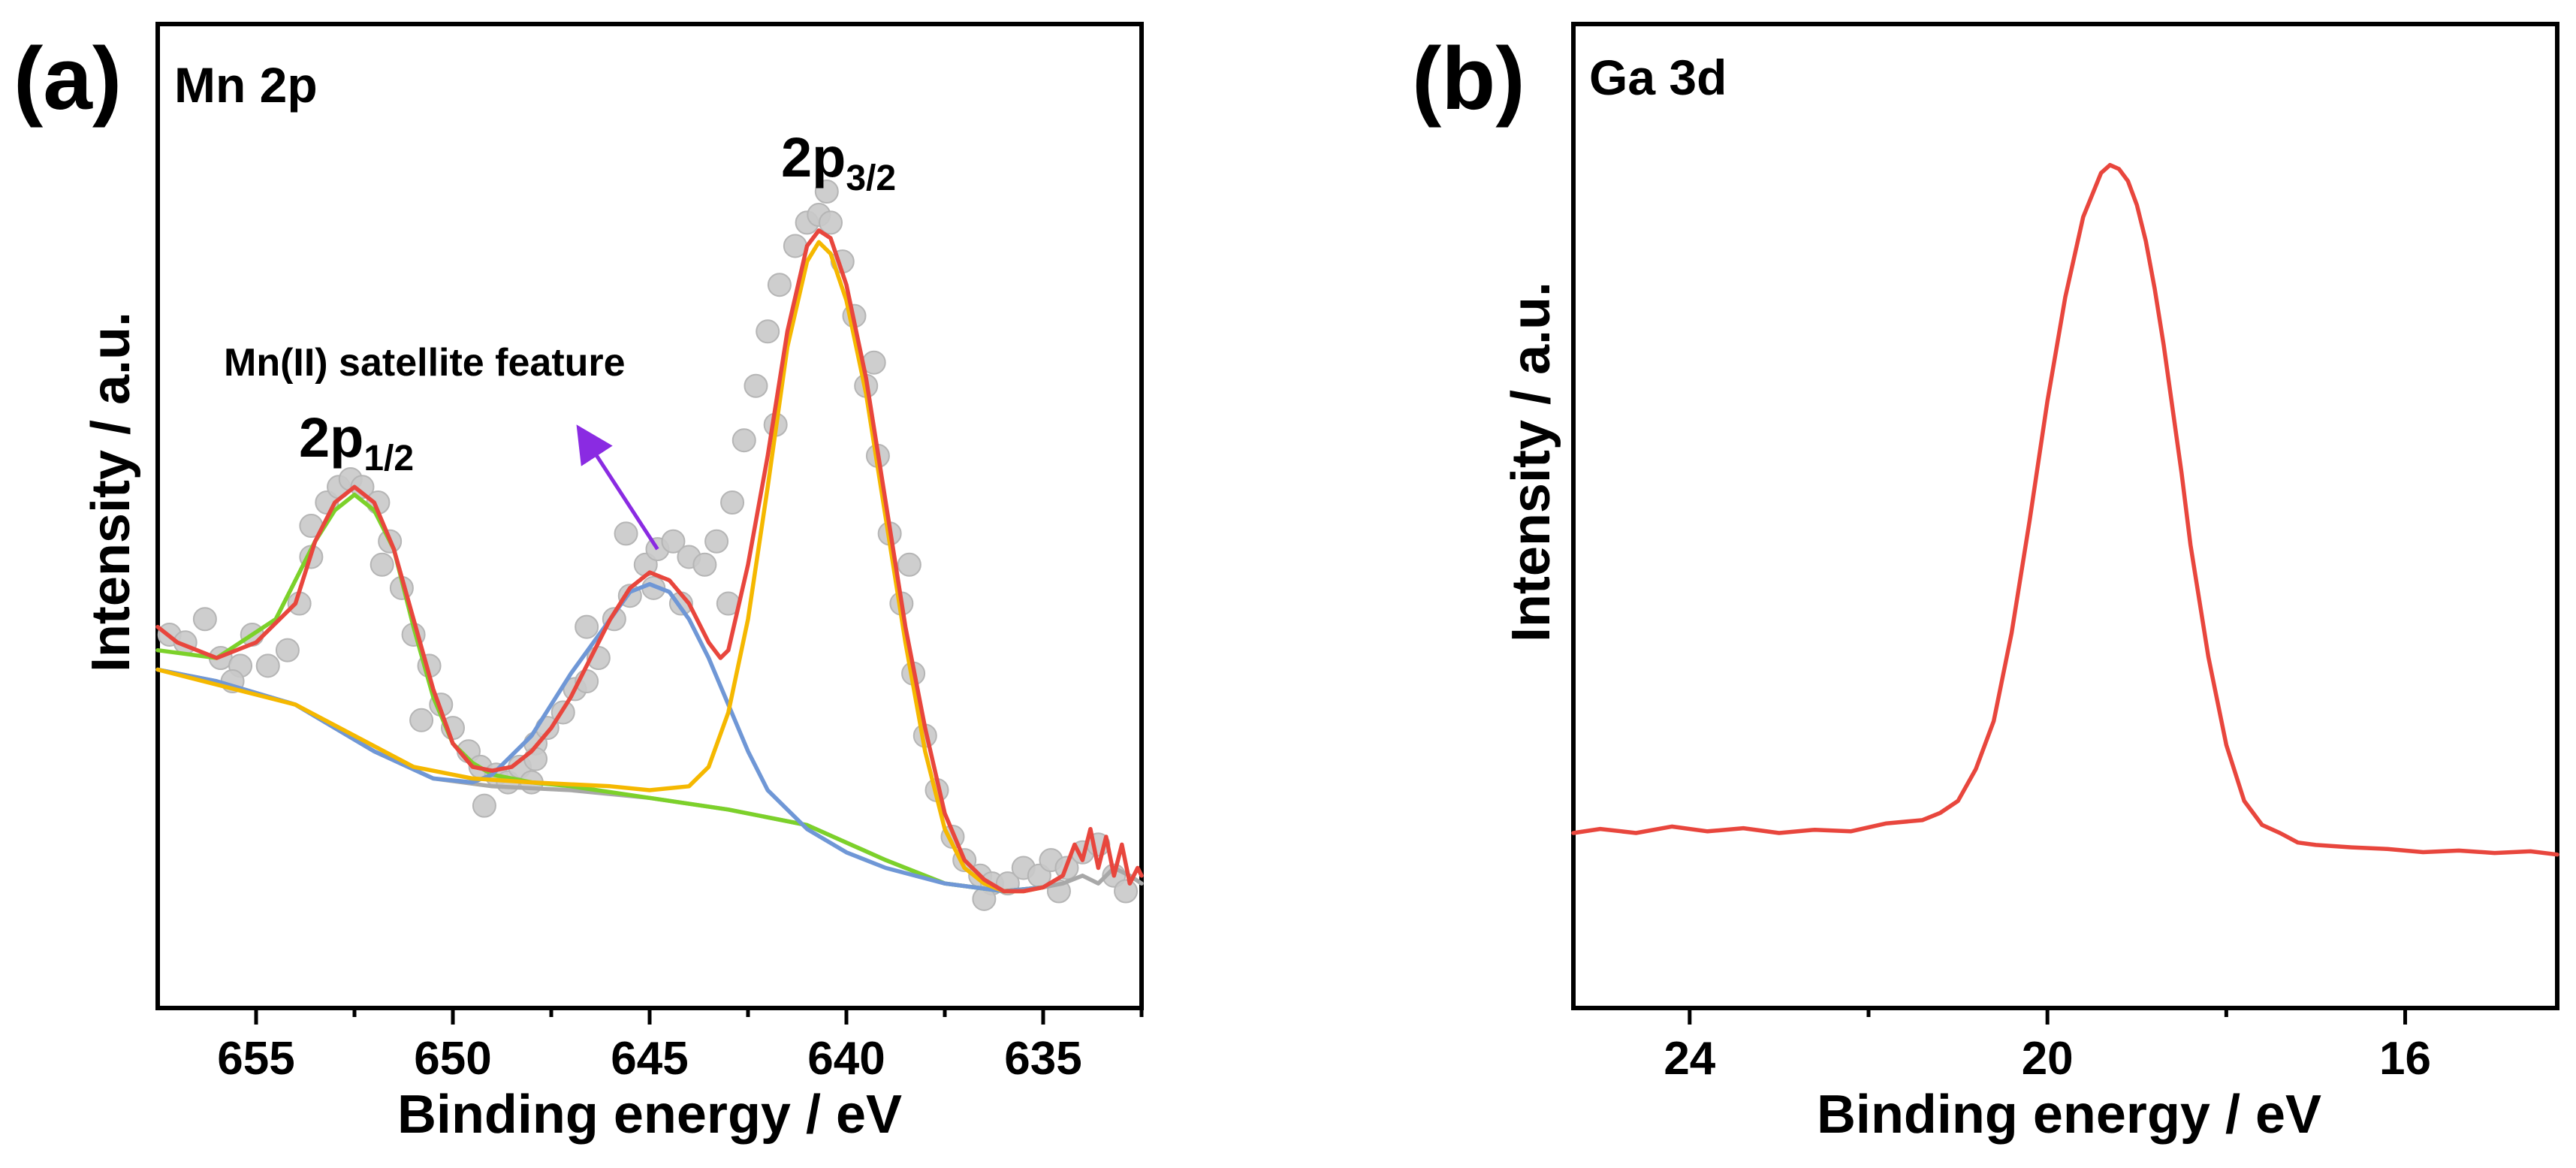  What do you see at coordinates (425, 363) in the screenshot?
I see `satellite-annotation-text: Mn(II) satellite feature` at bounding box center [425, 363].